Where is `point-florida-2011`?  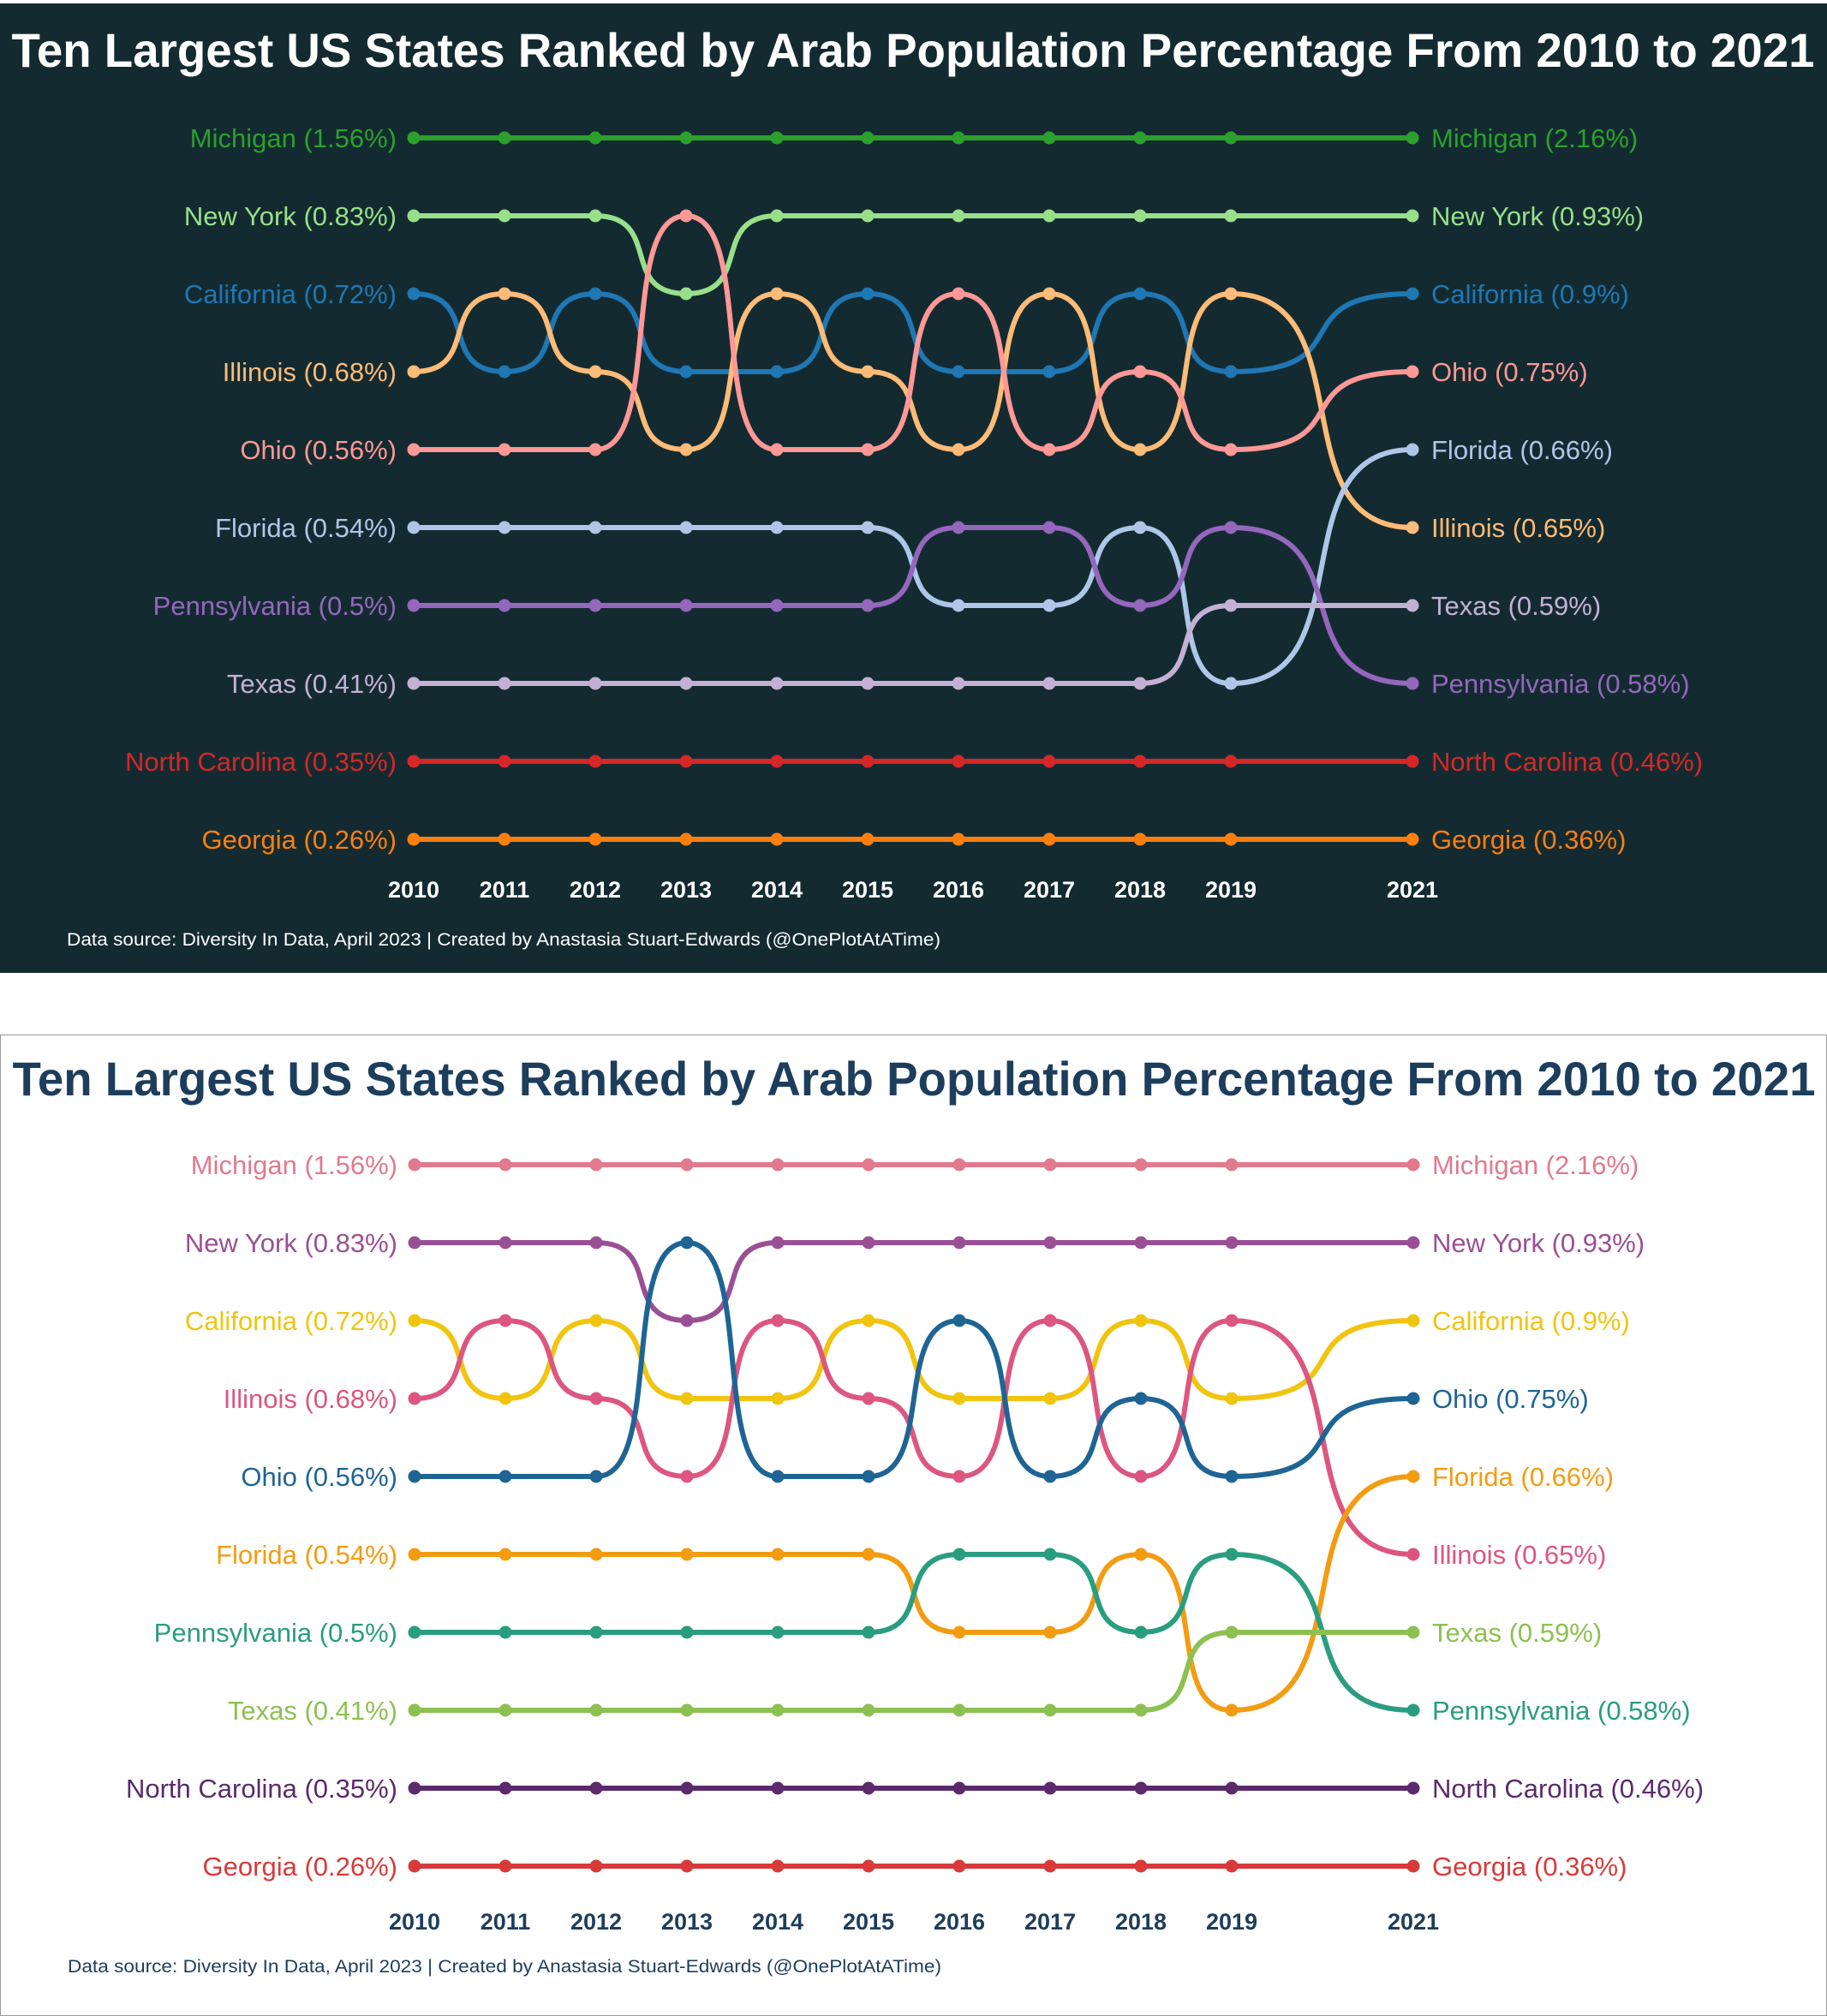 point-florida-2011 is located at coordinates (505, 1555).